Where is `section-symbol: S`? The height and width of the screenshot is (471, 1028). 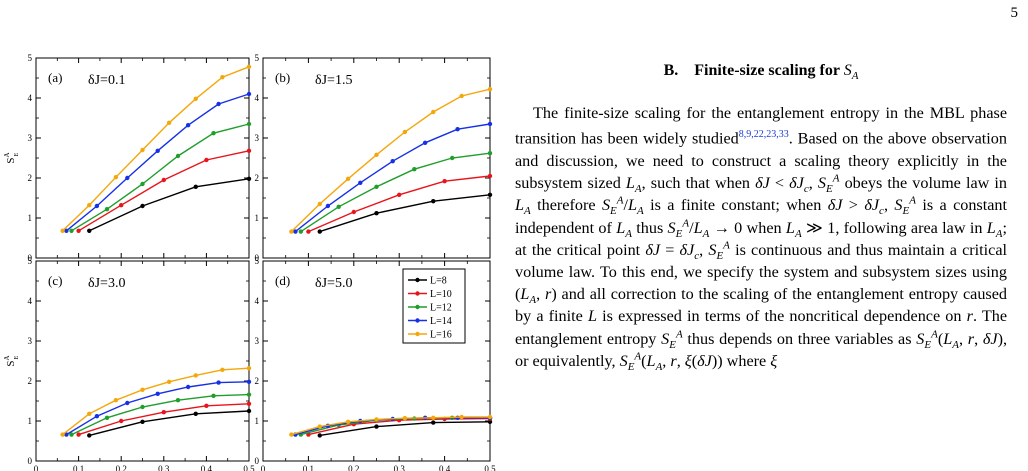 section-symbol: S is located at coordinates (847, 70).